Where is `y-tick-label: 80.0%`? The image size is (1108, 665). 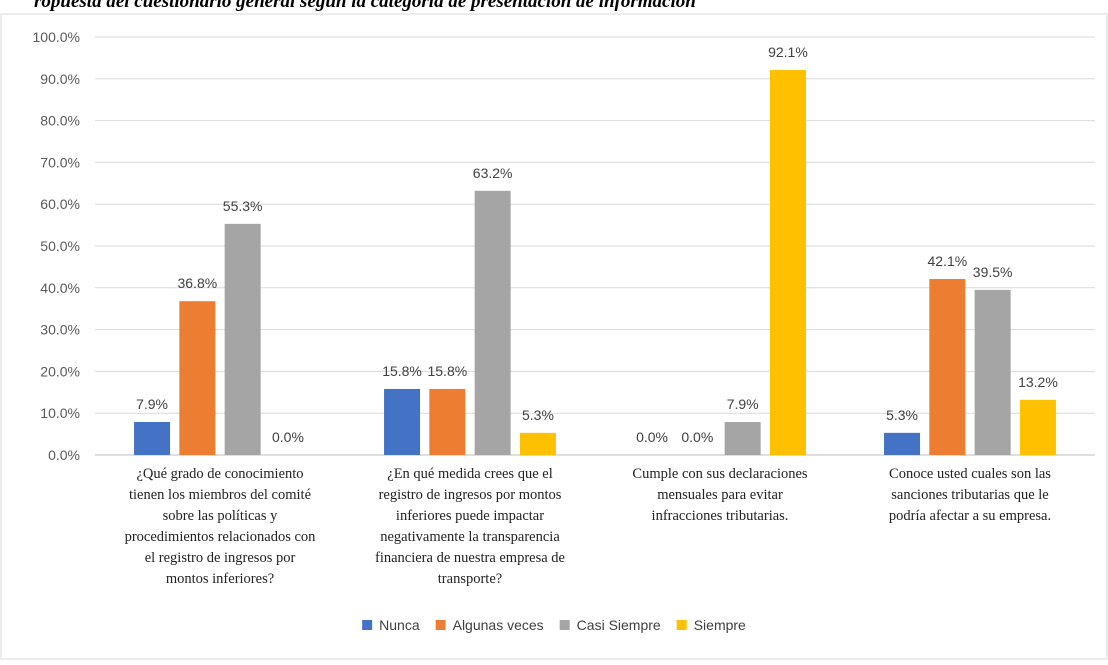
y-tick-label: 80.0% is located at coordinates (60, 121).